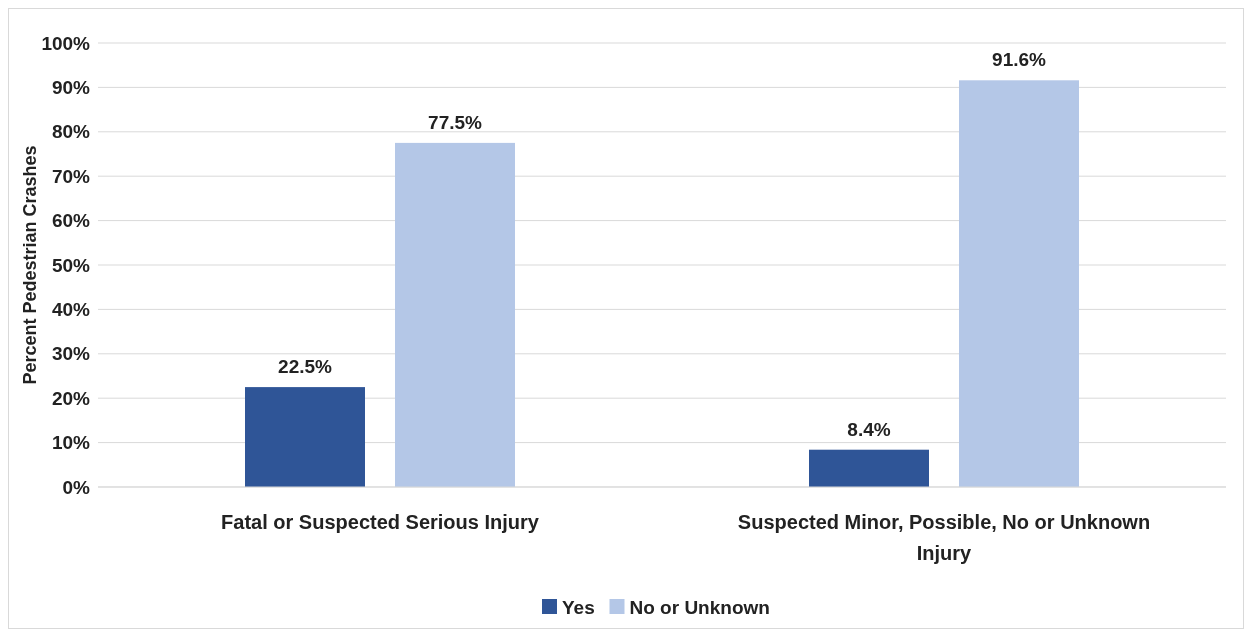  Describe the element at coordinates (71, 265) in the screenshot. I see `y-tick-label: 50%` at that location.